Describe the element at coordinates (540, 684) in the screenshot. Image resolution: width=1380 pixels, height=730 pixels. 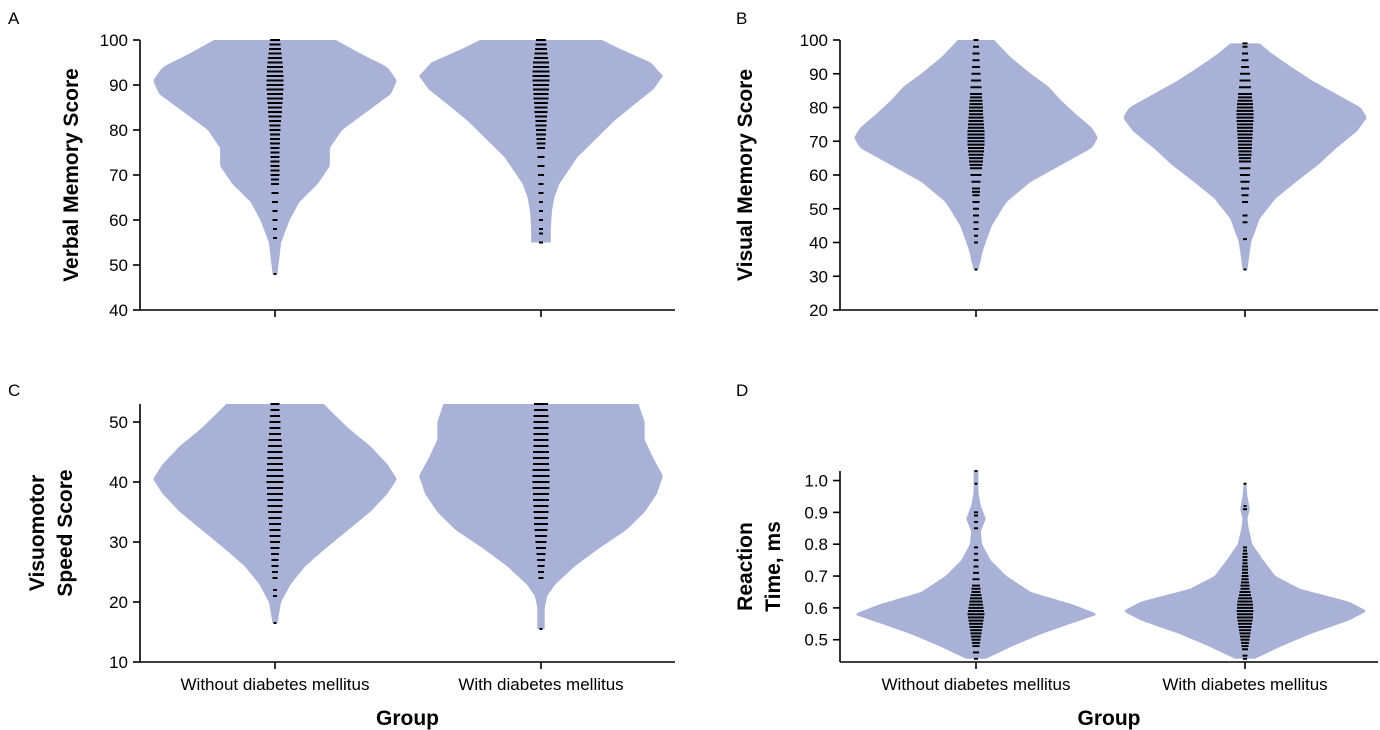
I see `x-category-label: With diabetes mellitus` at that location.